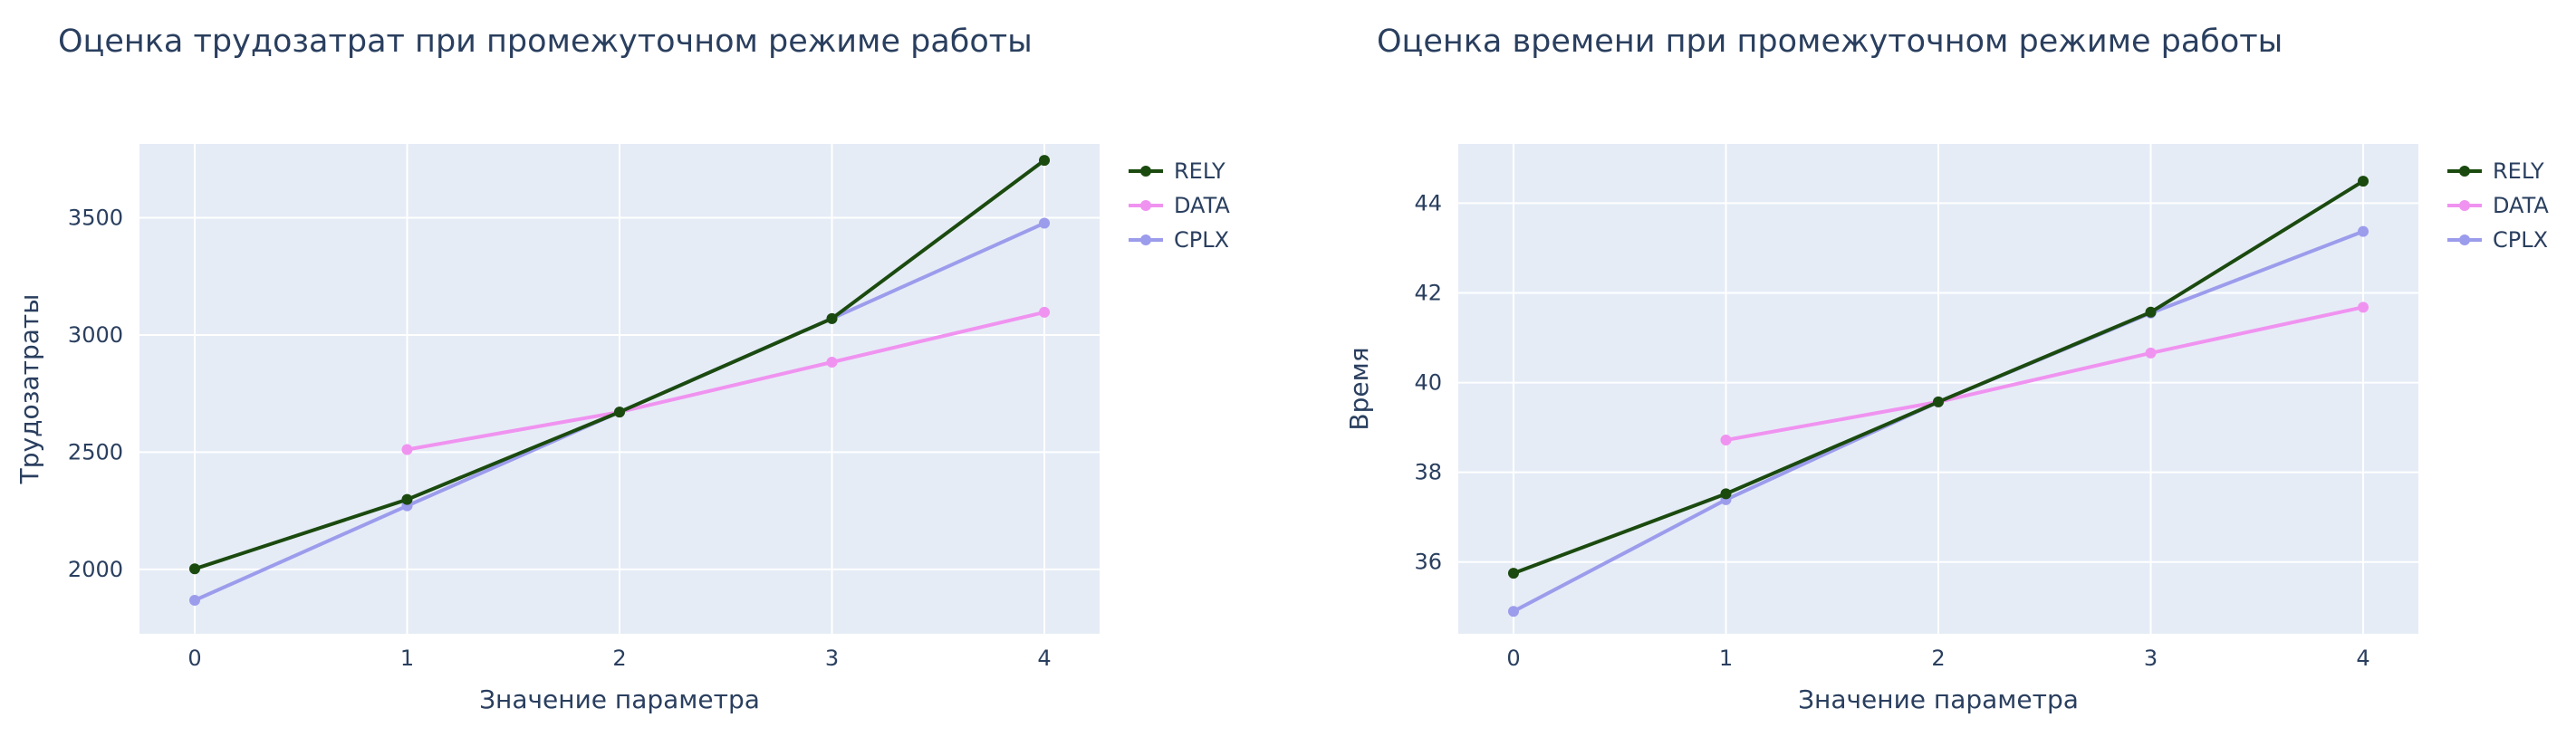 This screenshot has width=2576, height=737. Describe the element at coordinates (95, 335) in the screenshot. I see `y-tick-label: 3000` at that location.